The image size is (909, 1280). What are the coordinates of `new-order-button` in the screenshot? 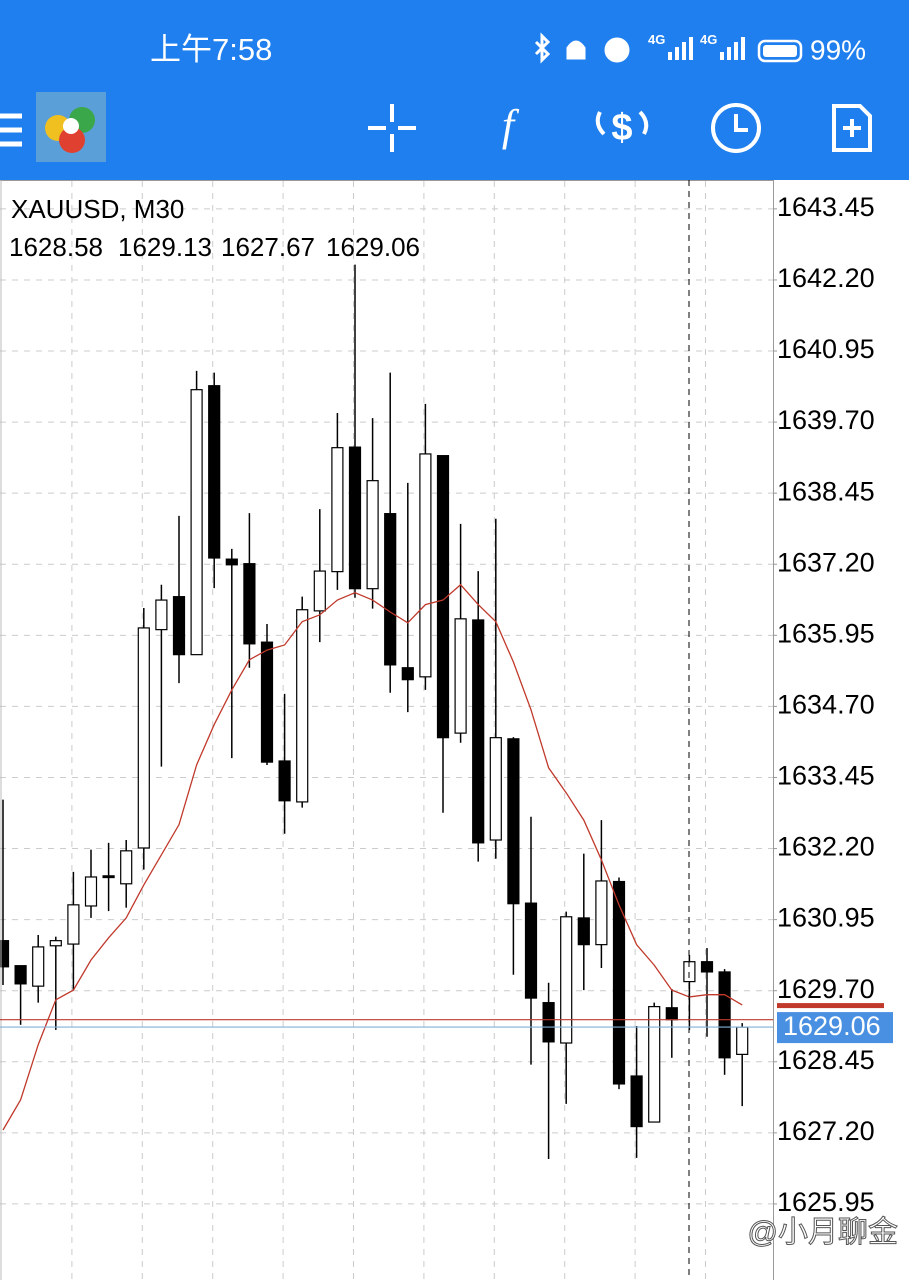 It's located at (852, 128).